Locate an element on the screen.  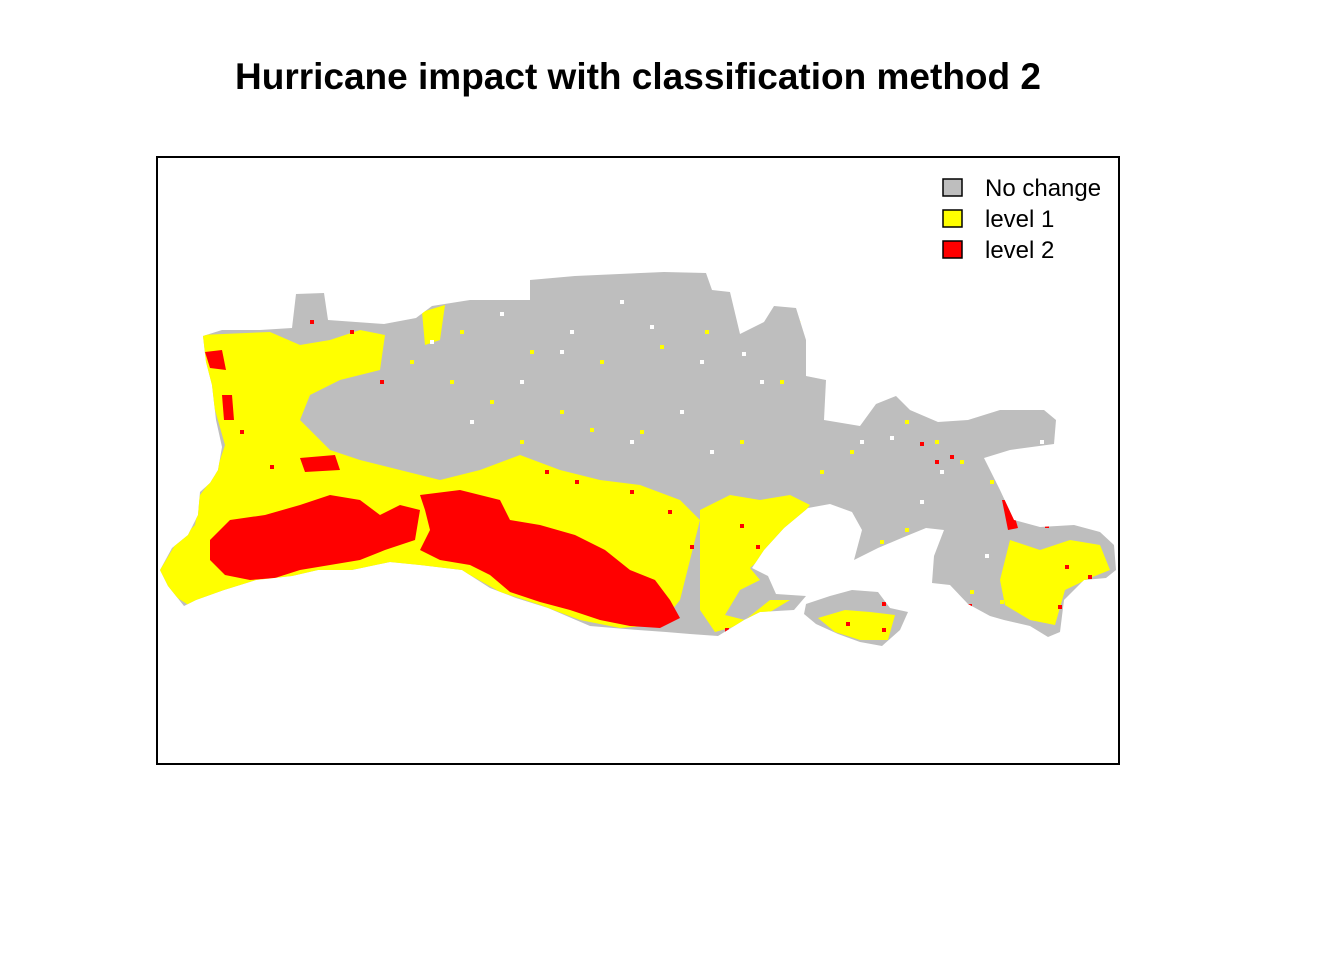
level1-scatter is located at coordinates (747, 461).